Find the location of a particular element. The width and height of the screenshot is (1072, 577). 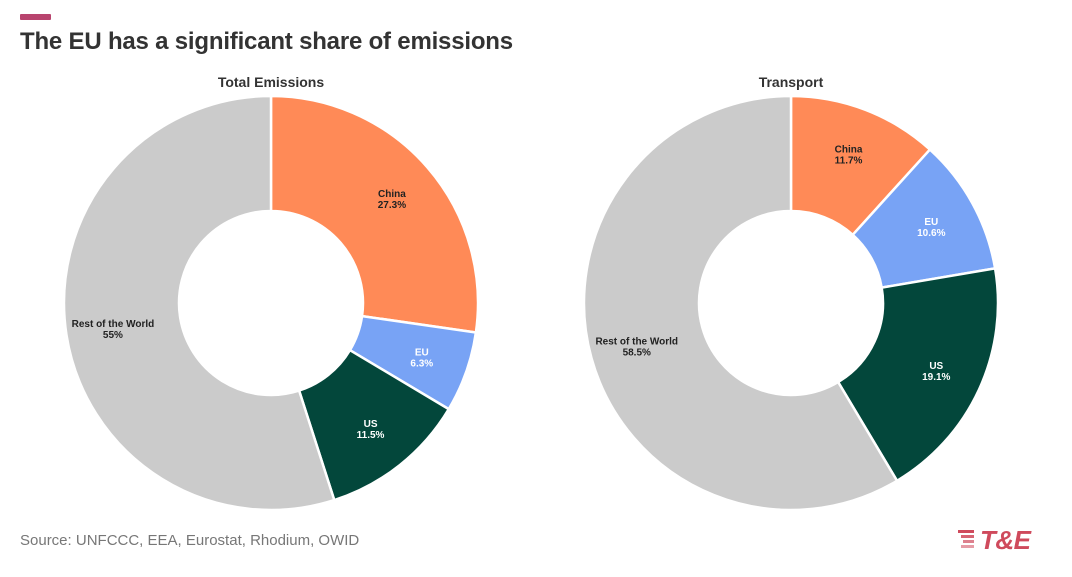

slice-china is located at coordinates (374, 214).